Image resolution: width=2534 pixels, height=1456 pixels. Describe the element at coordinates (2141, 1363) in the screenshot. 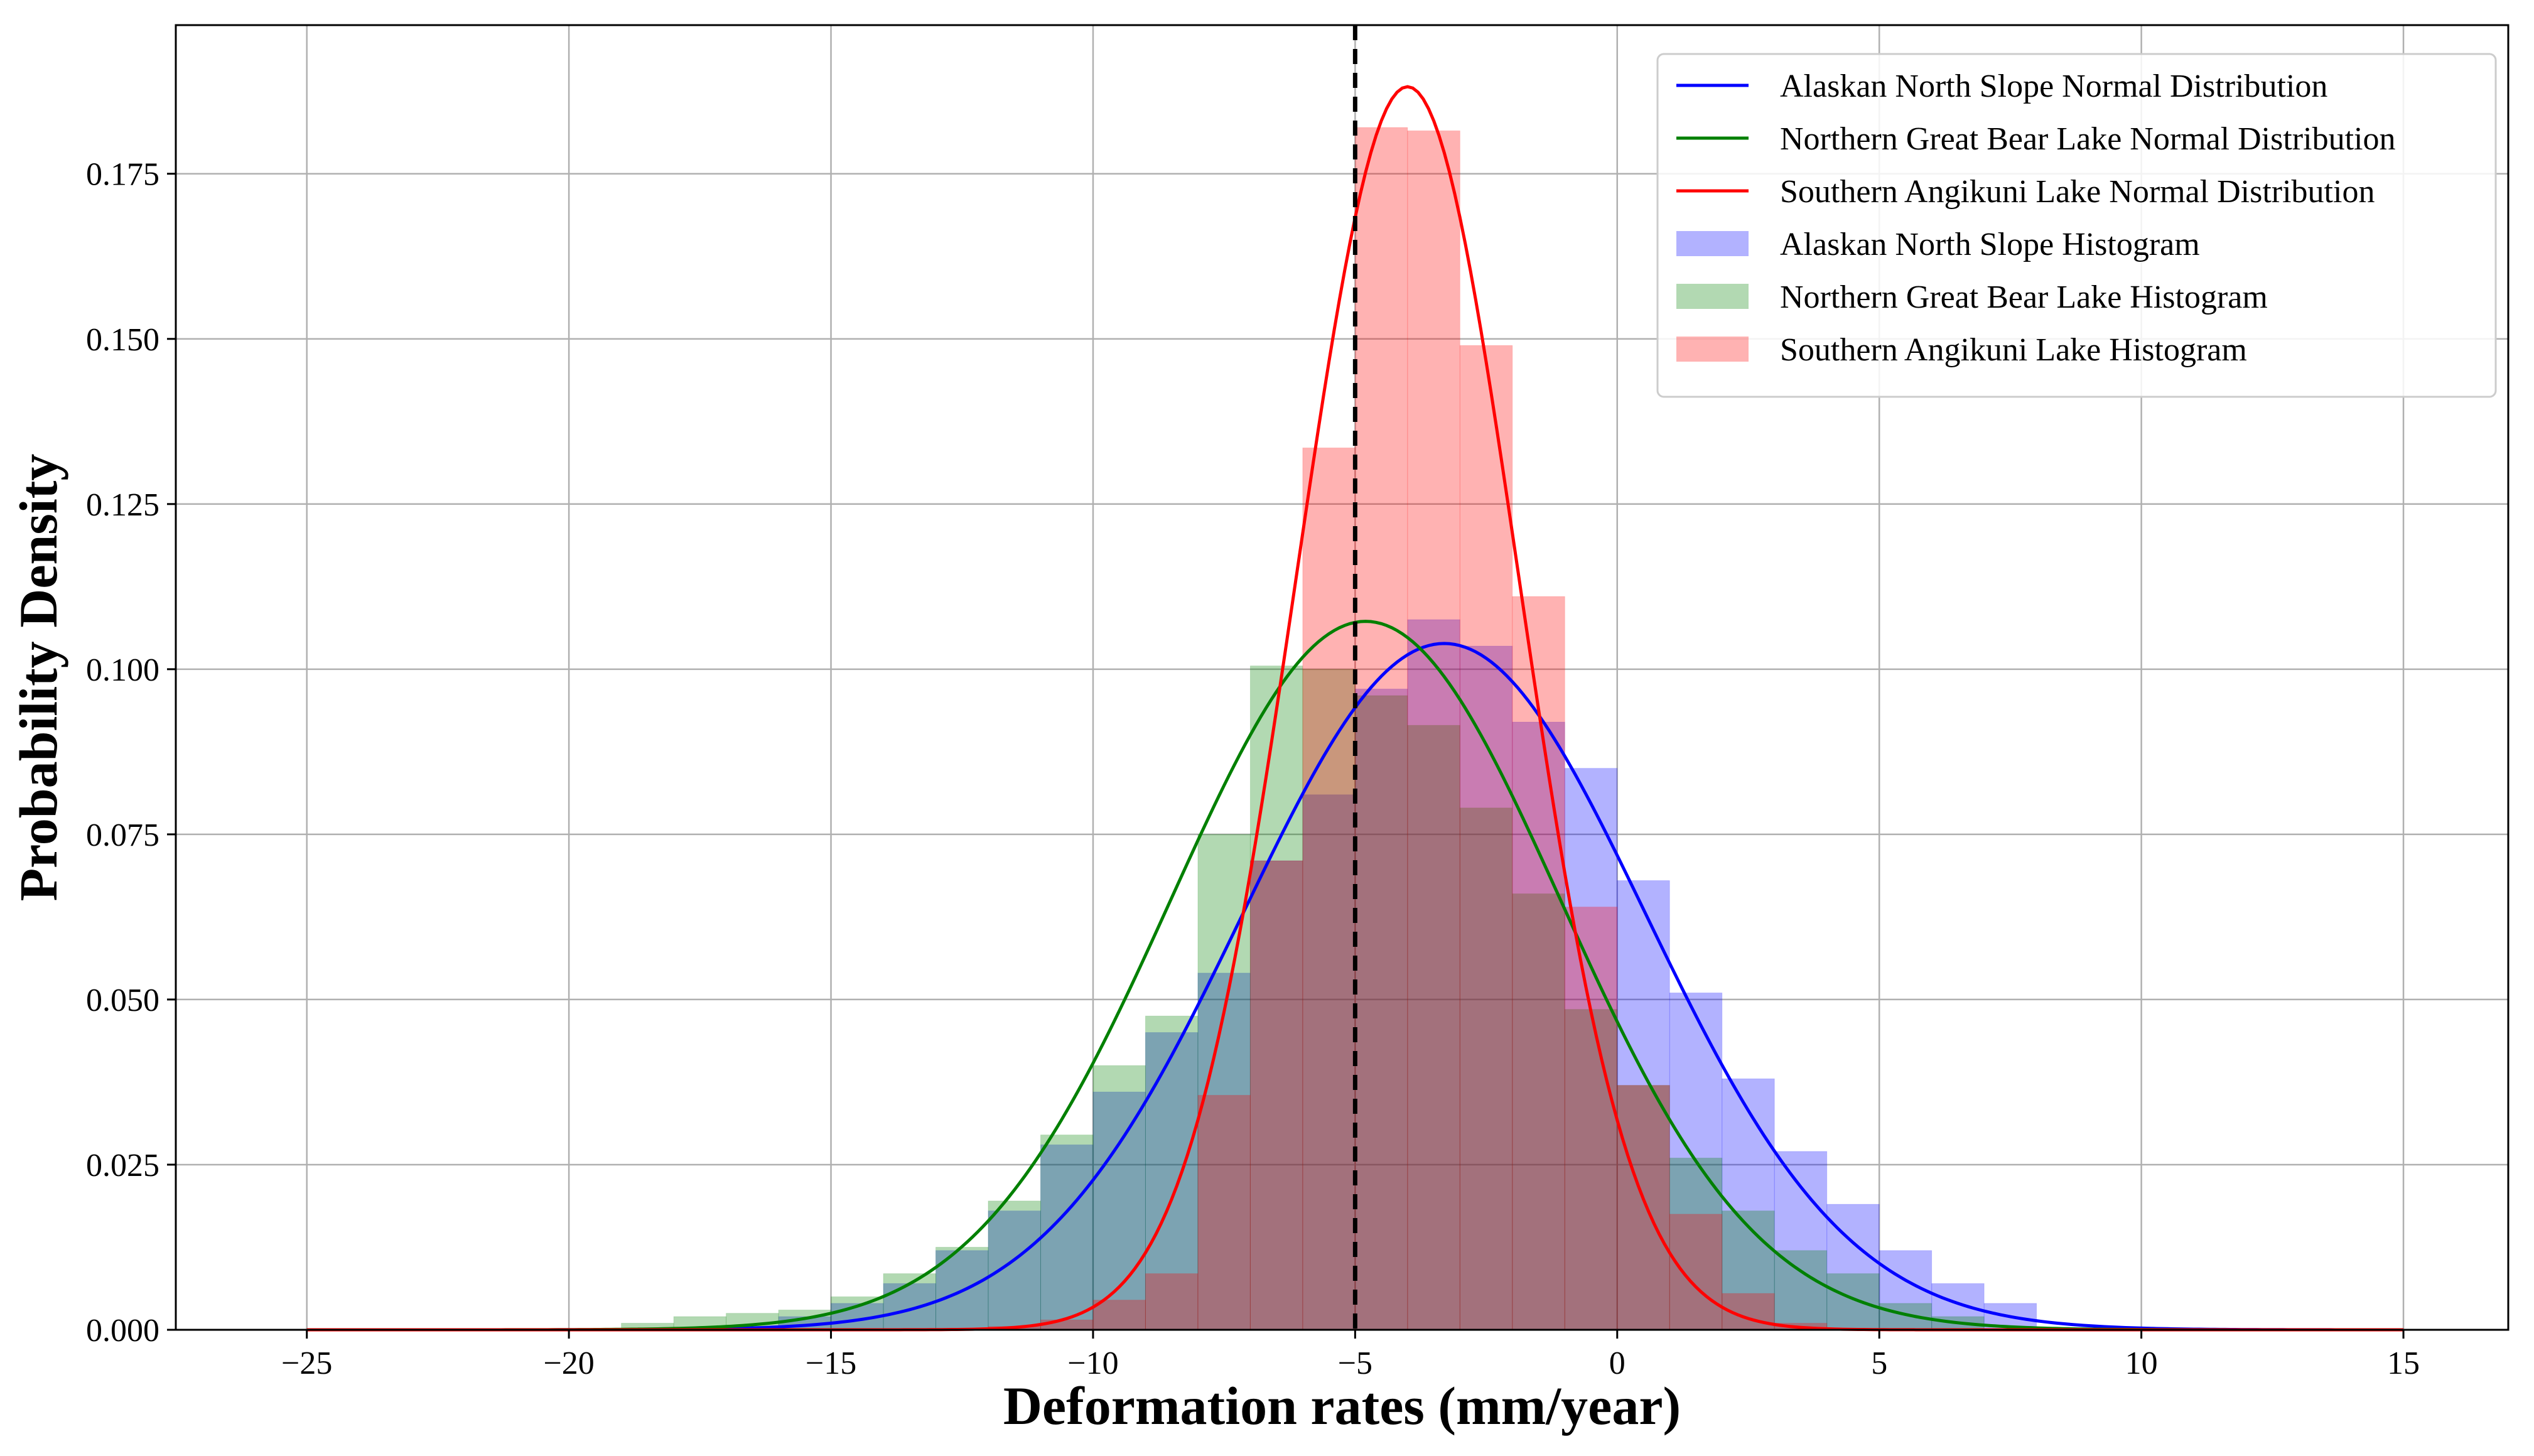

I see `x-tick-label: 10` at that location.